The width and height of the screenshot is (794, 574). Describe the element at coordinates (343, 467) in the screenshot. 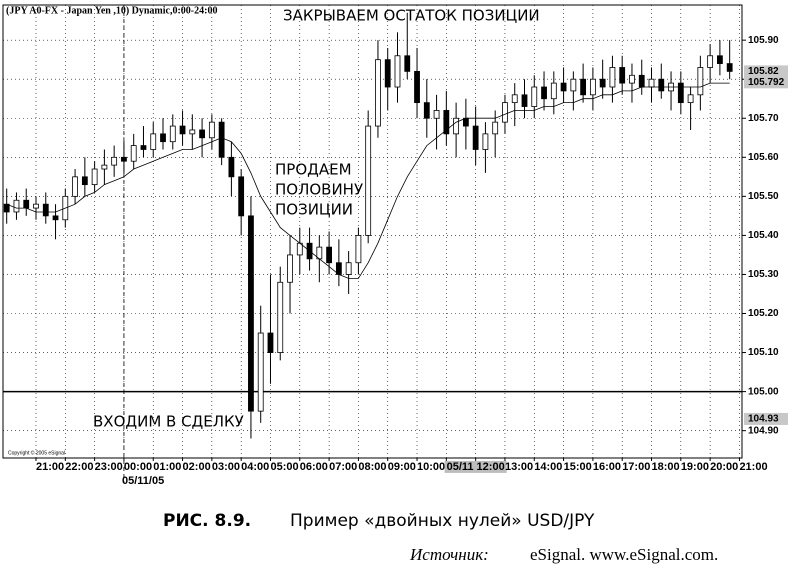

I see `x-tick-label: 07:00` at that location.